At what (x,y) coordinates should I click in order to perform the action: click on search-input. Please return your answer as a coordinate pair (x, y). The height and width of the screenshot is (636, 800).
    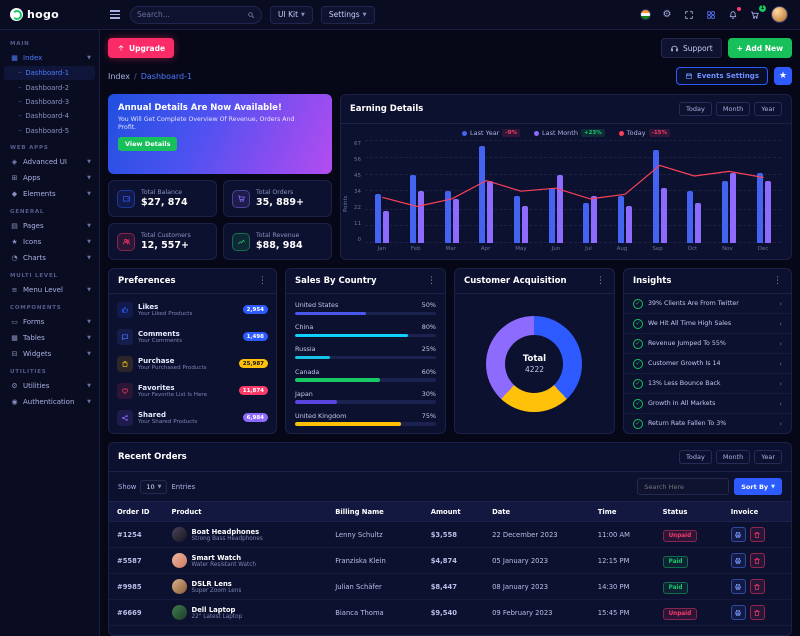
    Looking at the image, I should click on (192, 14).